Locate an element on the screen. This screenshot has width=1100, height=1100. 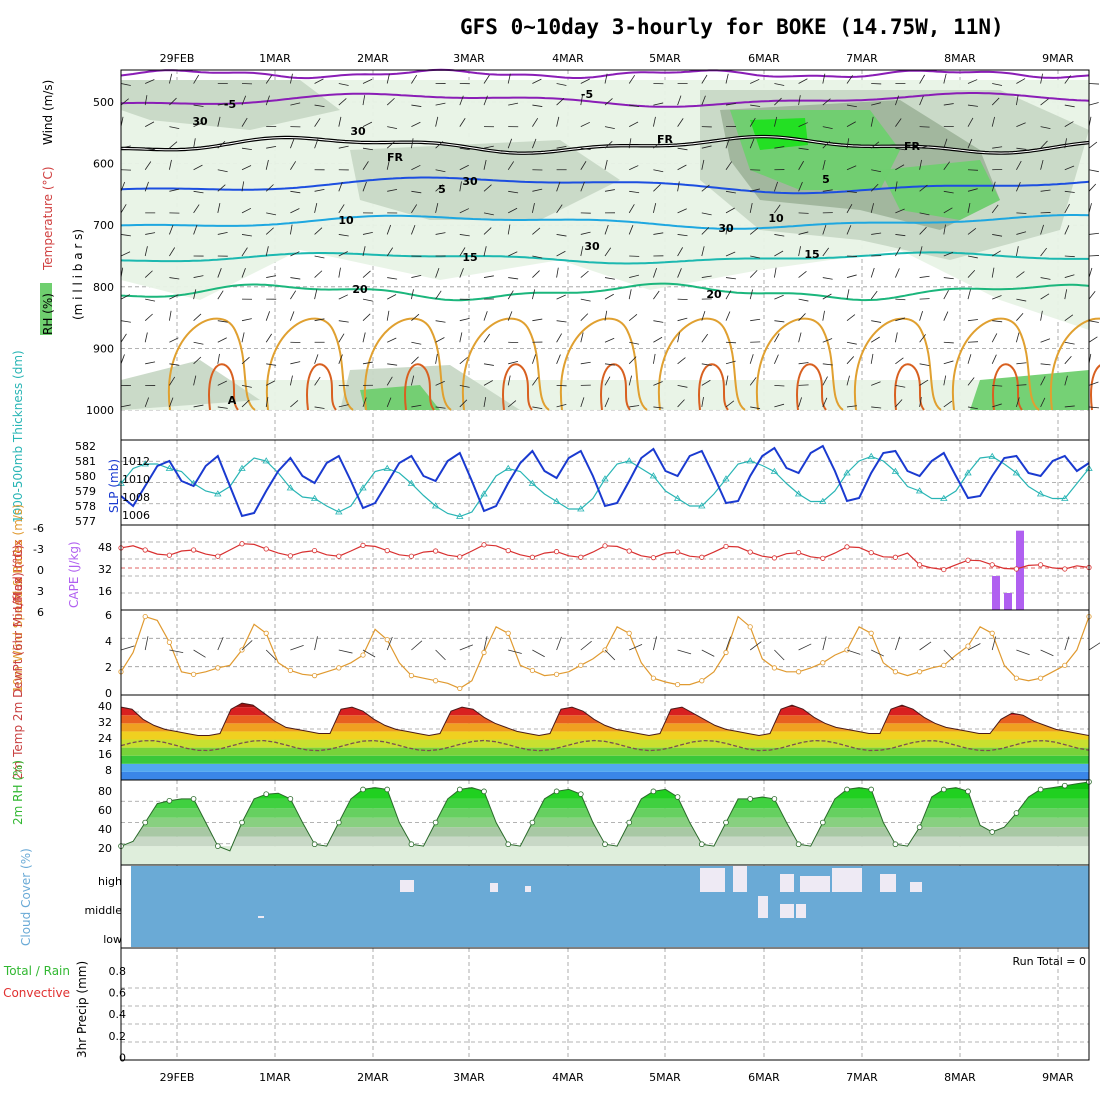
precip-tick: 0.4 is located at coordinates (118, 1014).